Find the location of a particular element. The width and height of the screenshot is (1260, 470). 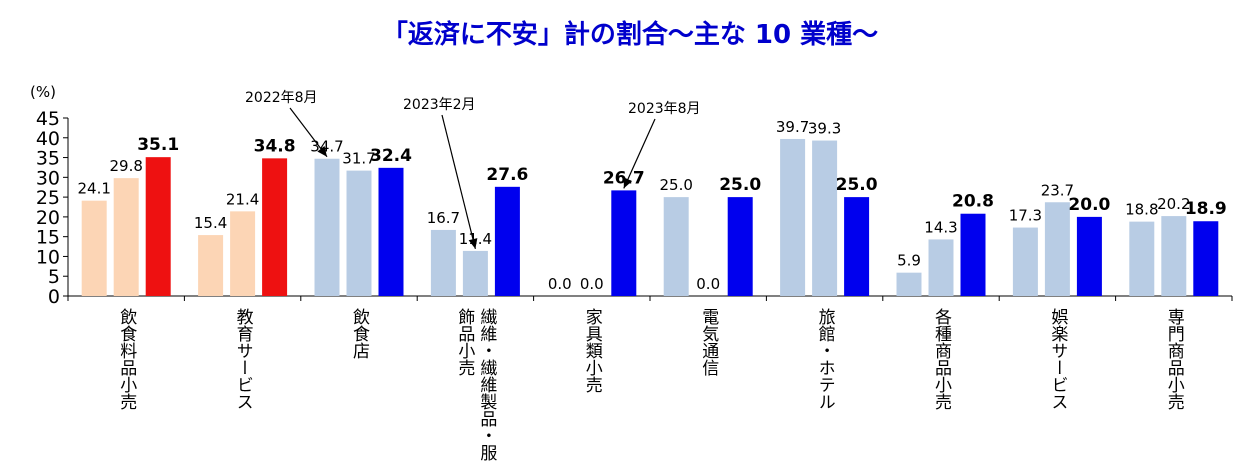

category-label: 各種商品小売 is located at coordinates (941, 359).